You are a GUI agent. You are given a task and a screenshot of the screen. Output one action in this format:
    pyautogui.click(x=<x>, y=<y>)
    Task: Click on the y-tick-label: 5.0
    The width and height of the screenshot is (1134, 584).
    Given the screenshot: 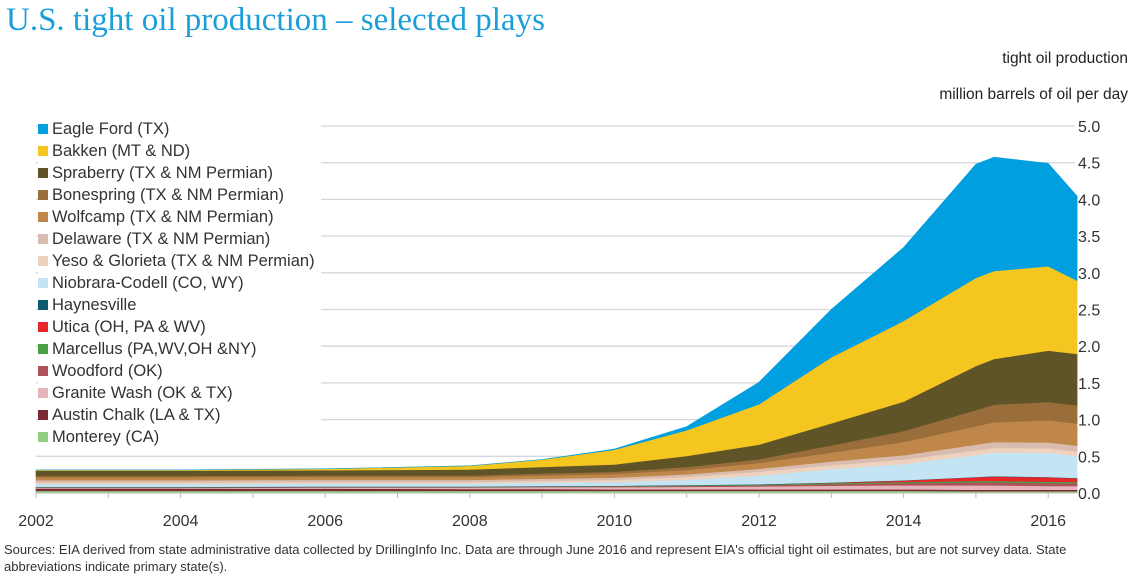 What is the action you would take?
    pyautogui.click(x=1089, y=127)
    